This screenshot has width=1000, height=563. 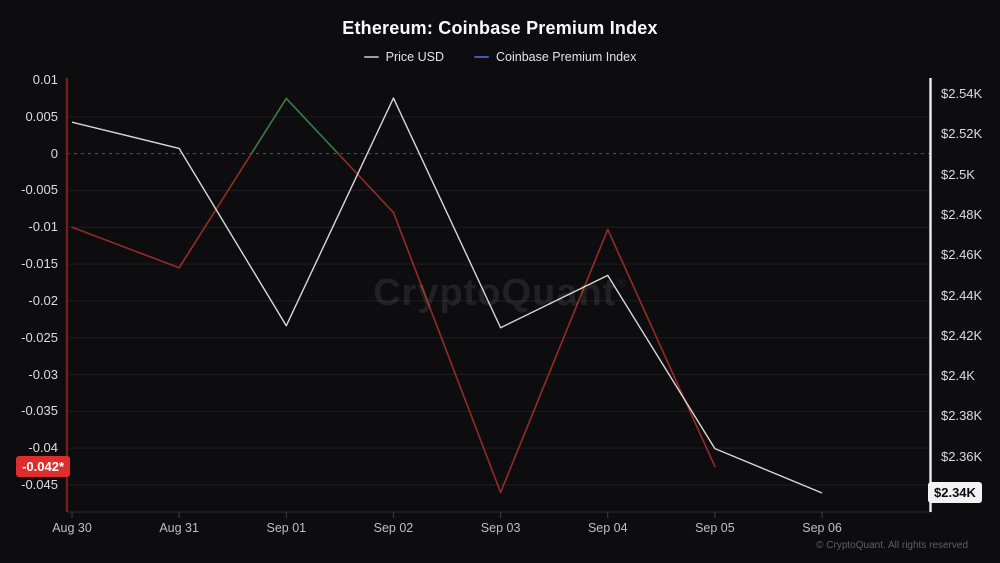 What do you see at coordinates (822, 528) in the screenshot?
I see `x-axis-tick: Sep 06` at bounding box center [822, 528].